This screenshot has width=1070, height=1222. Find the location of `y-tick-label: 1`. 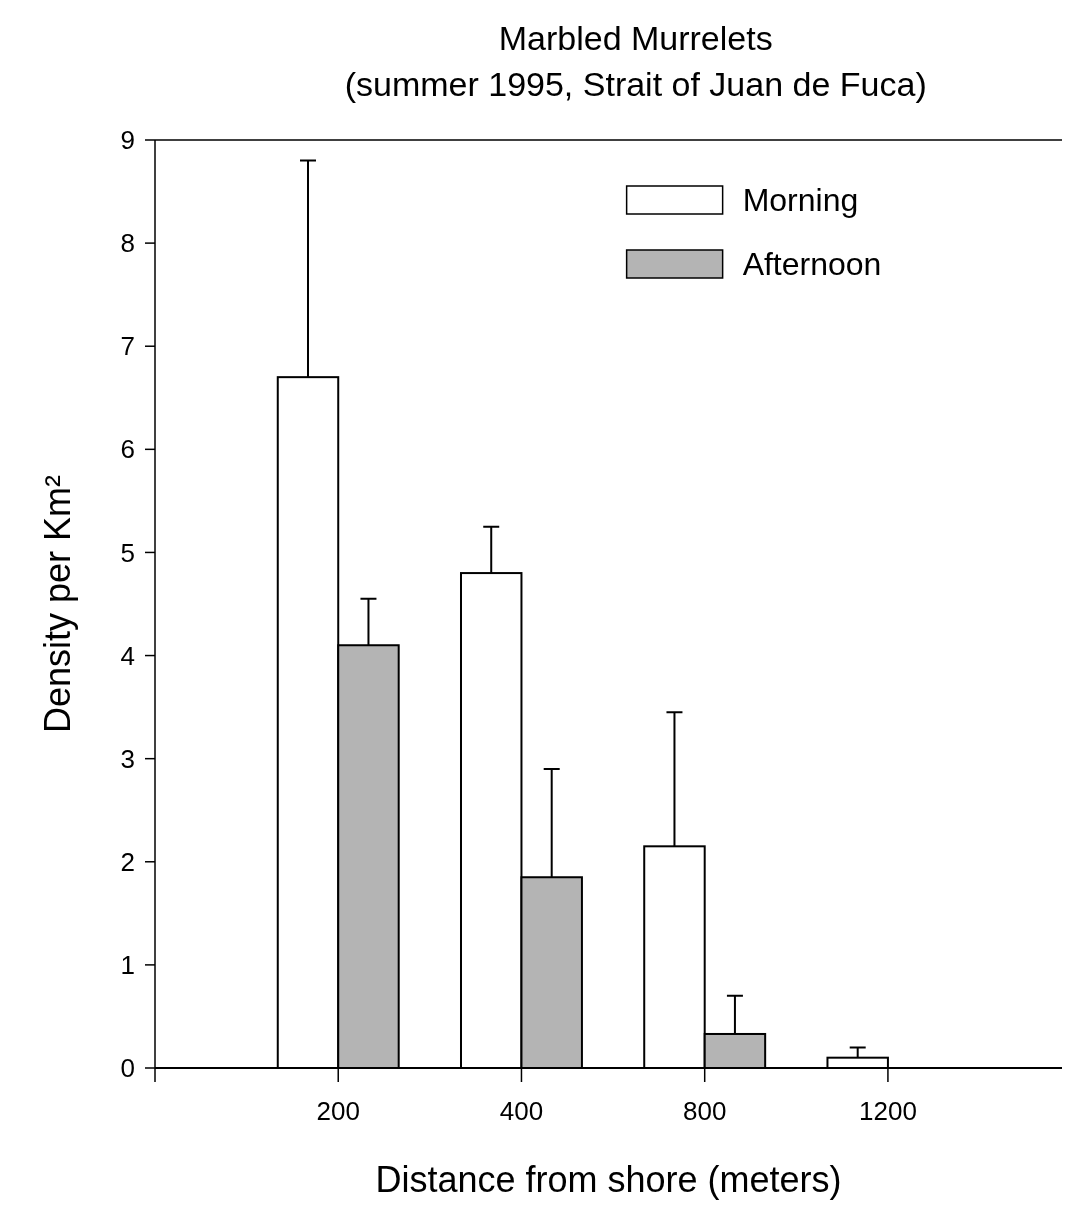

y-tick-label: 1 is located at coordinates (127, 964).